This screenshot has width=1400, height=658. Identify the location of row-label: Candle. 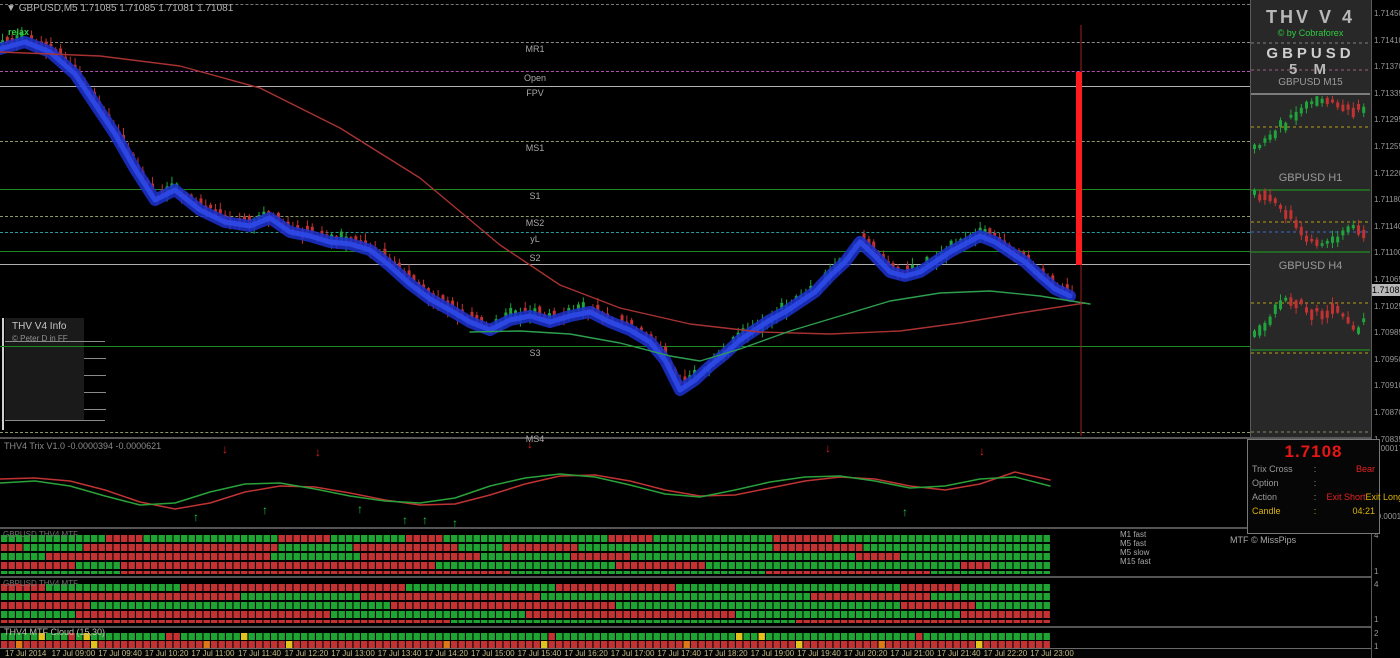
(1266, 511).